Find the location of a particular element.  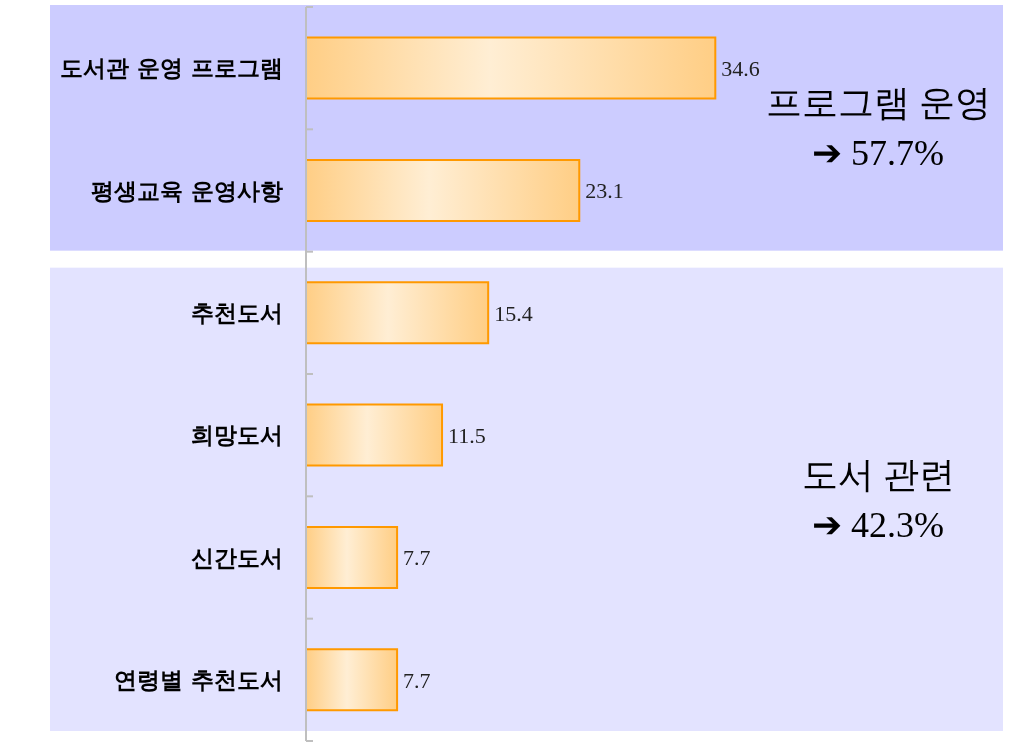

data-label: 23.1 is located at coordinates (604, 191).